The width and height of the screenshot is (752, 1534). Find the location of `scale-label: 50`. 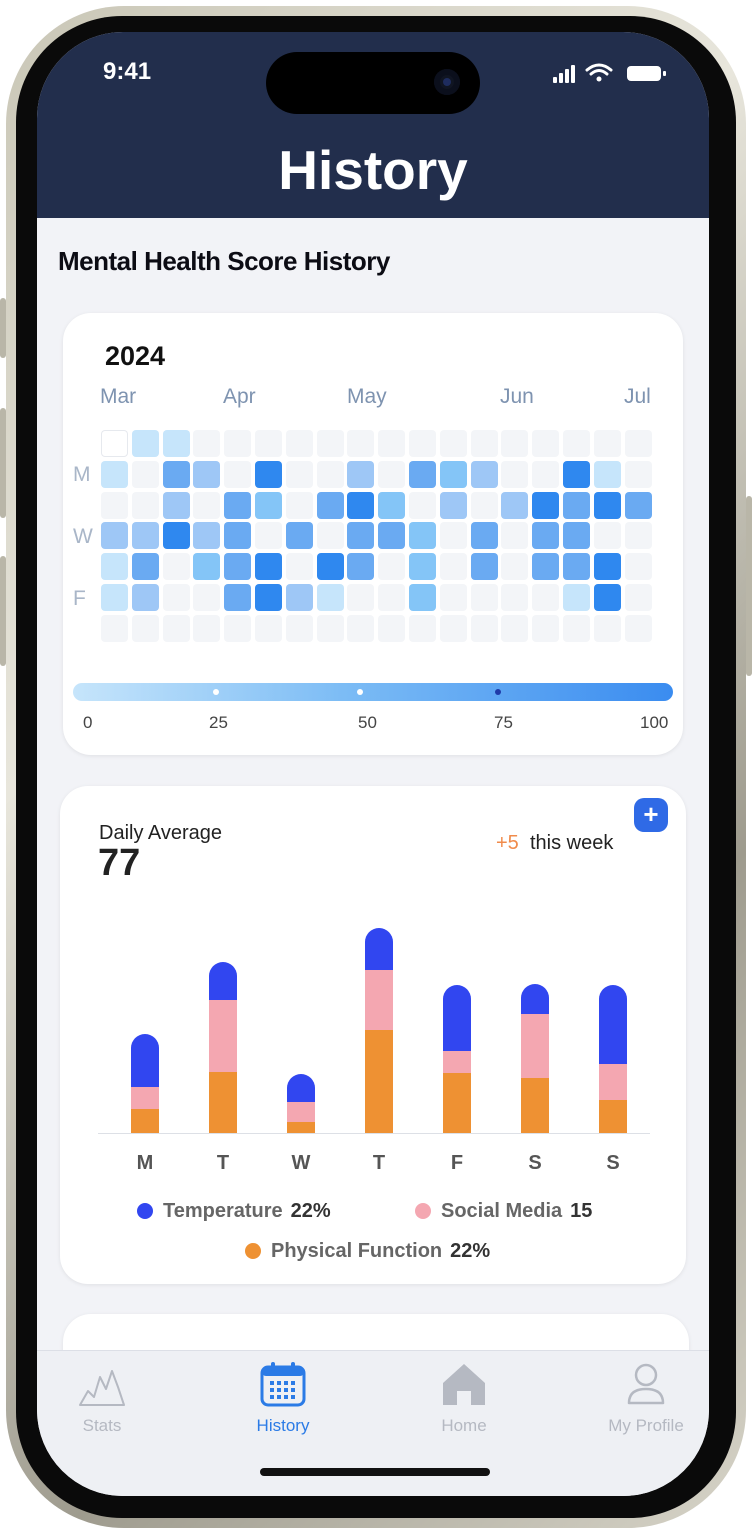

scale-label: 50 is located at coordinates (367, 722).